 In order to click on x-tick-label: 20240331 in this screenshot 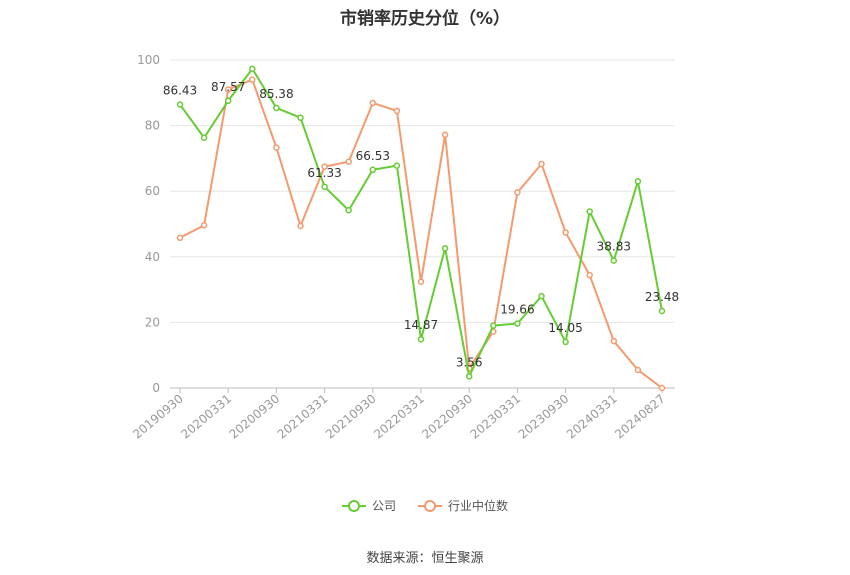, I will do `click(592, 417)`.